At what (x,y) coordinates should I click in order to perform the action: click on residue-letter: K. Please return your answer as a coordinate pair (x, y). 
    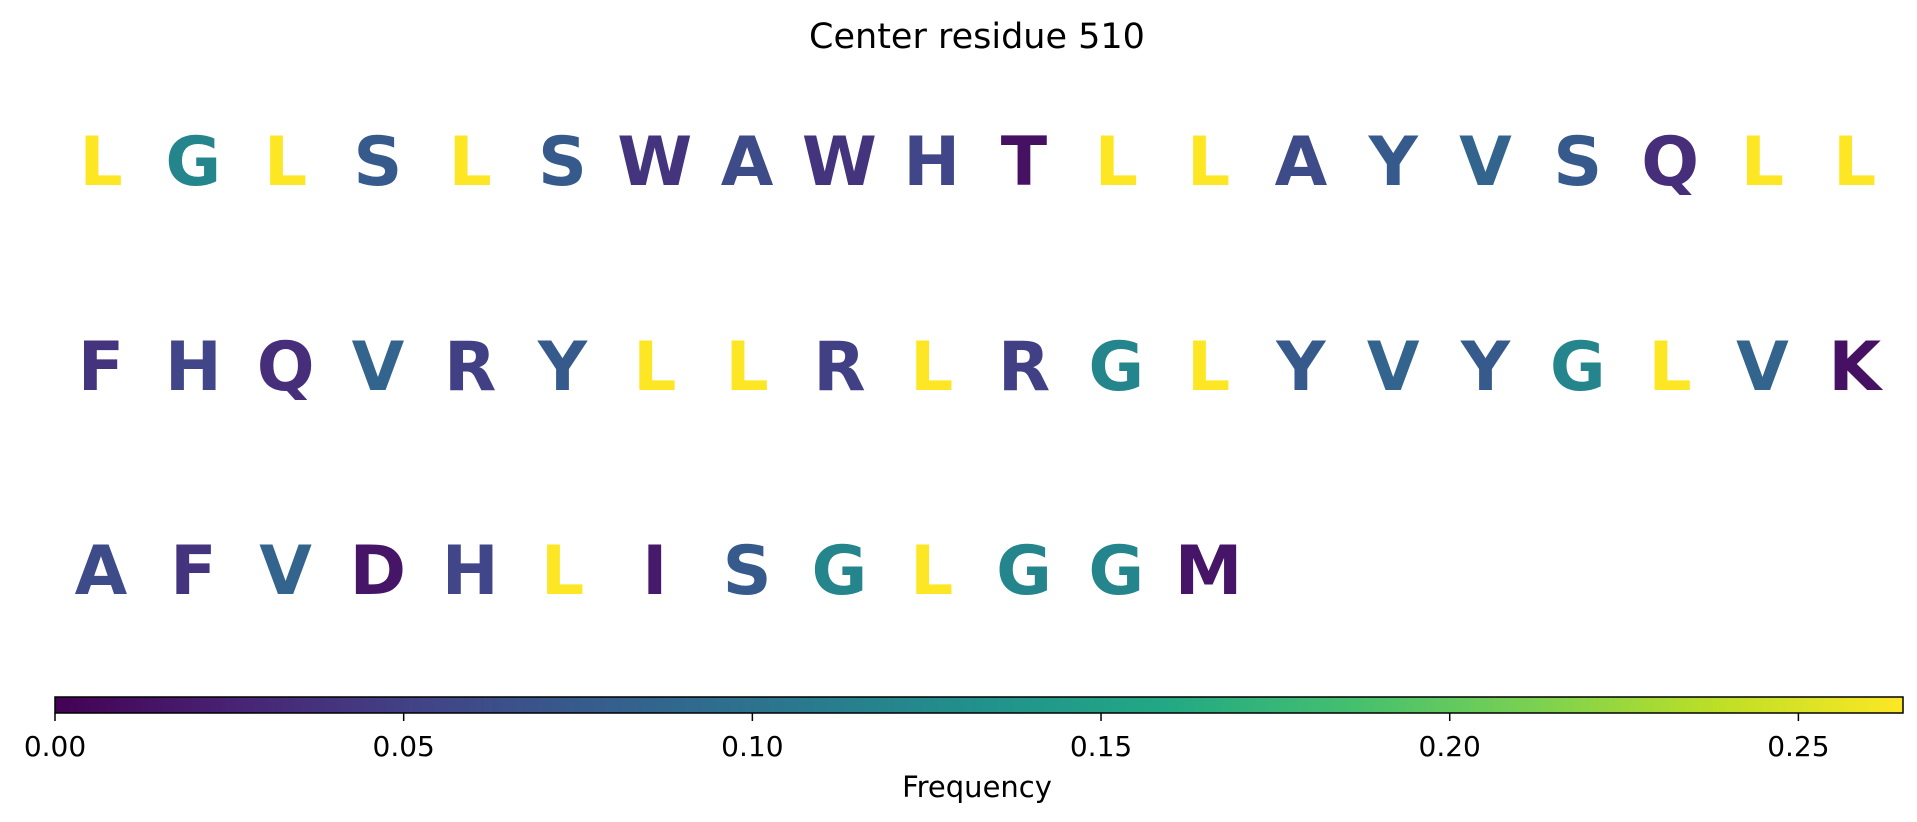
    Looking at the image, I should click on (1855, 367).